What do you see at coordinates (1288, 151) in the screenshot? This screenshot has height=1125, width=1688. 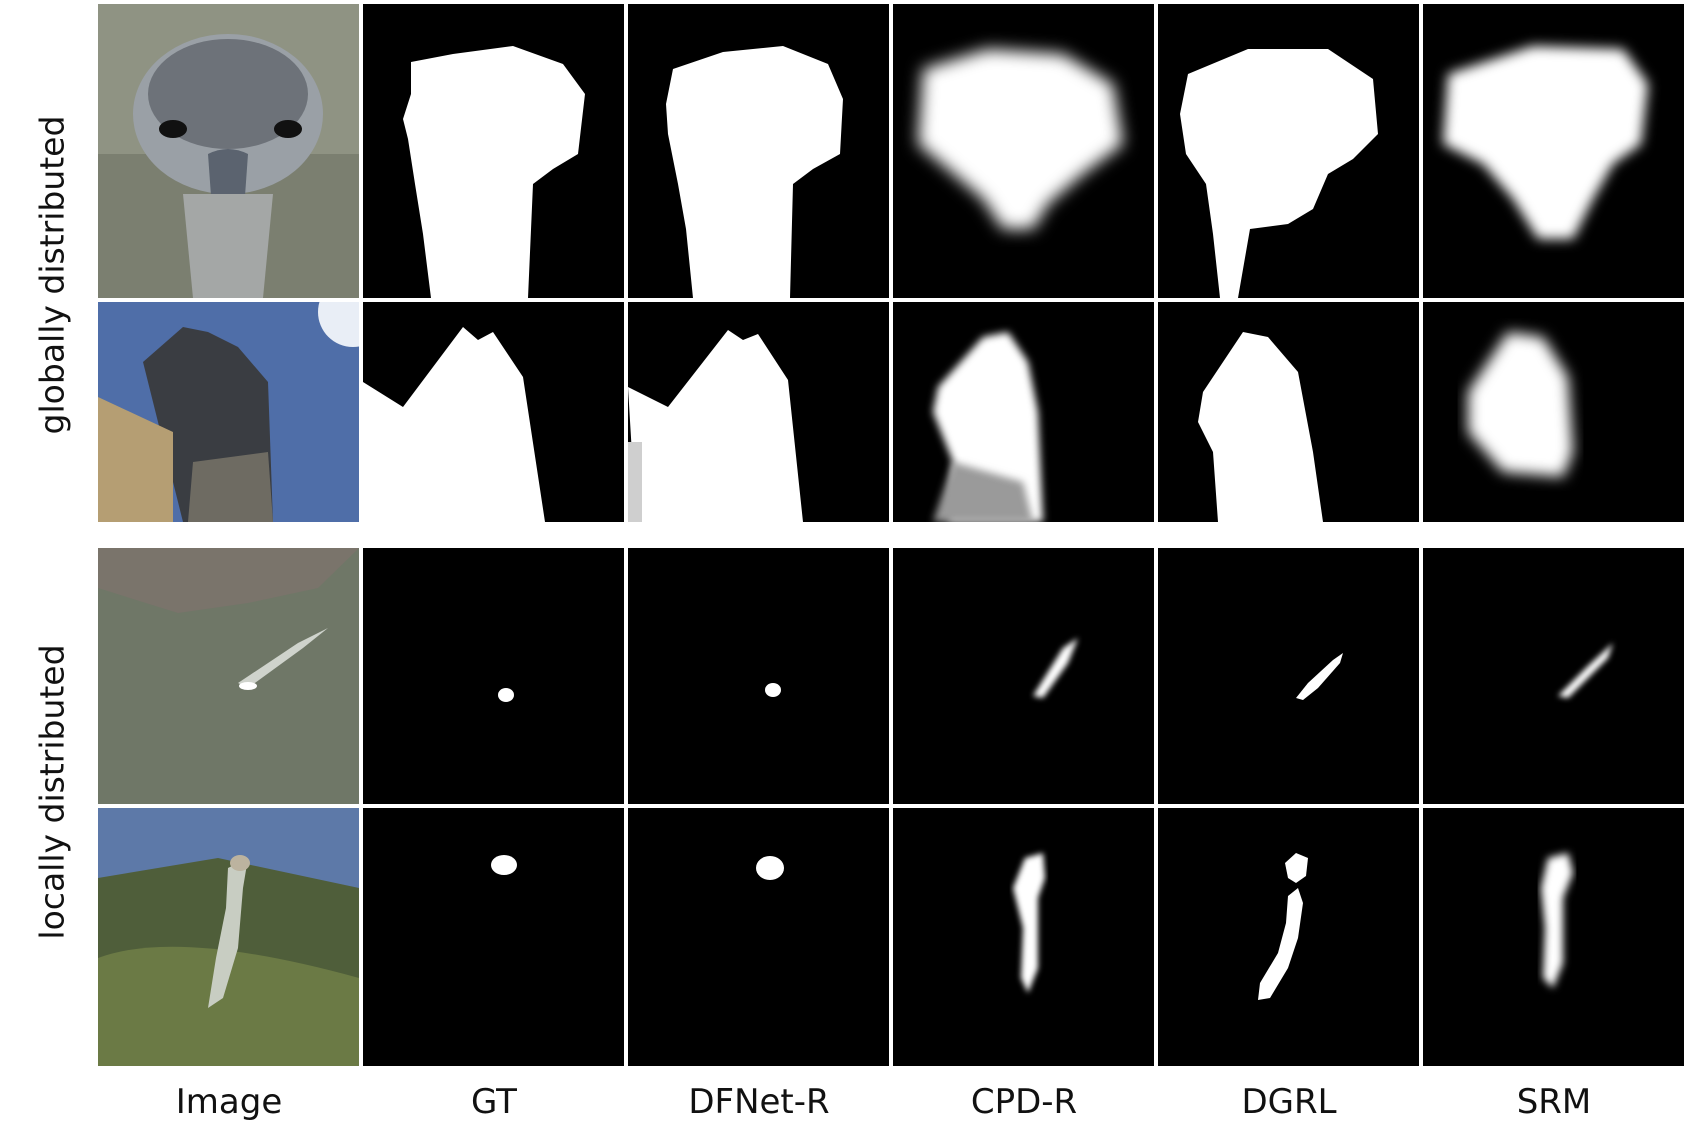 I see `mask-dgrl-emu` at bounding box center [1288, 151].